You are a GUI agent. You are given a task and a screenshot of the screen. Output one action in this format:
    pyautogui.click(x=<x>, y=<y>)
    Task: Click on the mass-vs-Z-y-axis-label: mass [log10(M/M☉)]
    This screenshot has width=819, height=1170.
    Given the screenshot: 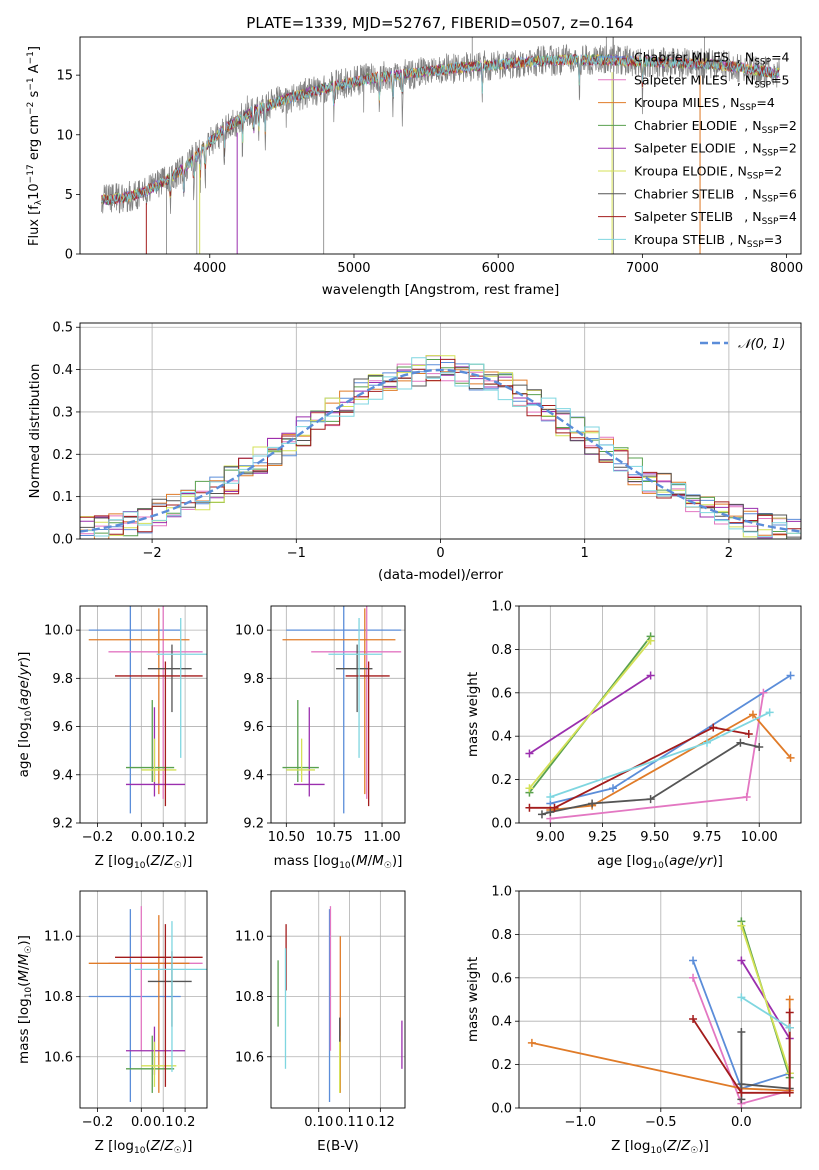 What is the action you would take?
    pyautogui.click(x=25, y=999)
    